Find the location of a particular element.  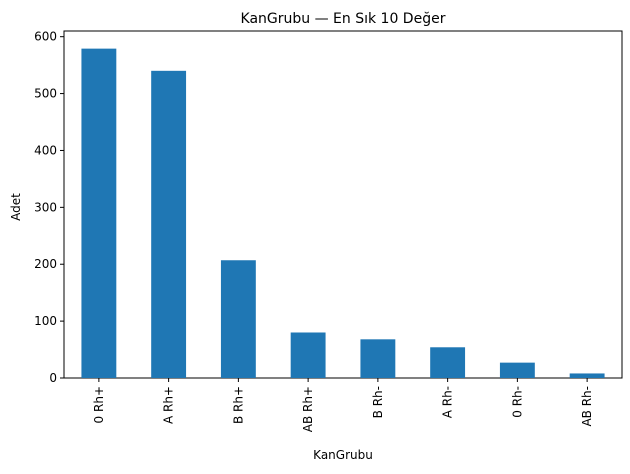

x-tick-label: B Rh- is located at coordinates (378, 402).